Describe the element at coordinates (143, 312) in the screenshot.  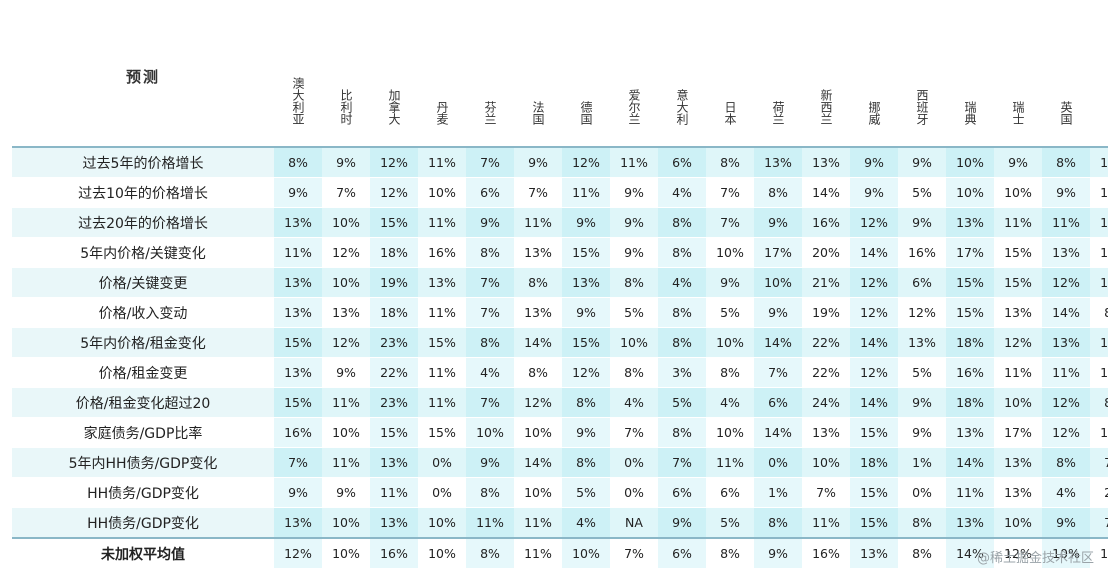
I see `row-label: 价格/收入变动` at that location.